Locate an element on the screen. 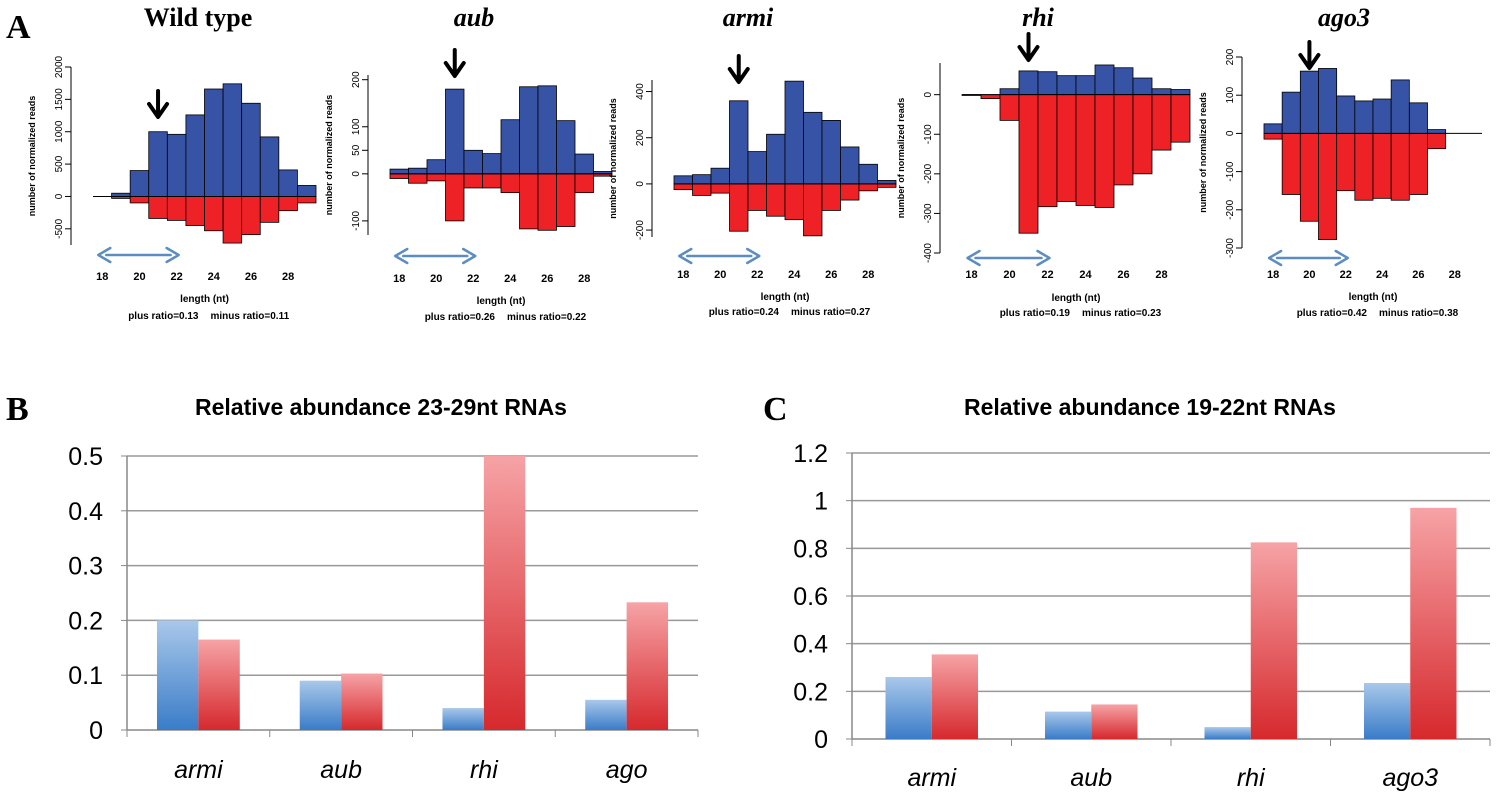 The width and height of the screenshot is (1497, 800). y-tick-label: 400 is located at coordinates (640, 91).